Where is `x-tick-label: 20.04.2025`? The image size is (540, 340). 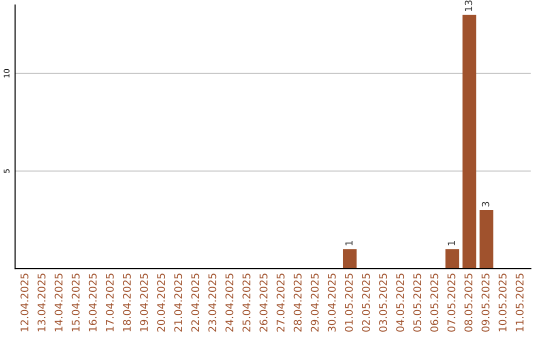
x-tick-label: 20.04.2025 is located at coordinates (161, 303).